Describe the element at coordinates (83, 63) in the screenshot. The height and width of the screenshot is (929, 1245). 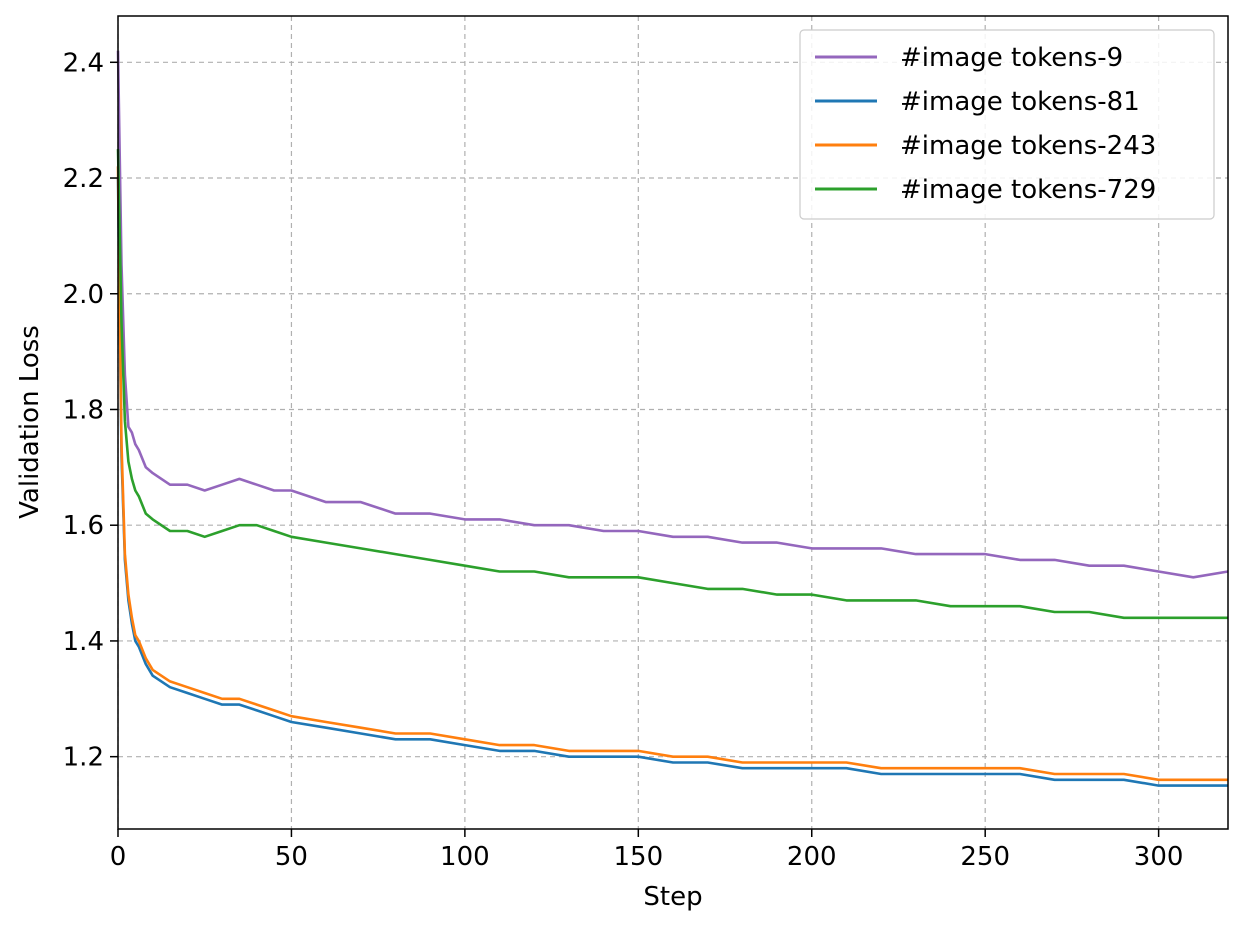
I see `y-tick-label: 2.4` at that location.